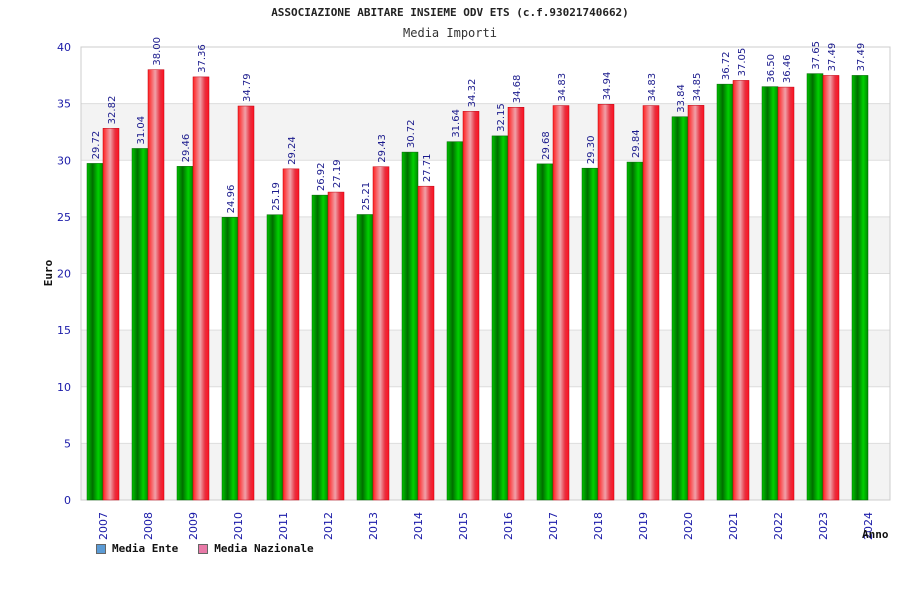 The image size is (900, 600). Describe the element at coordinates (636, 143) in the screenshot. I see `bar-value-label: 29.84` at that location.